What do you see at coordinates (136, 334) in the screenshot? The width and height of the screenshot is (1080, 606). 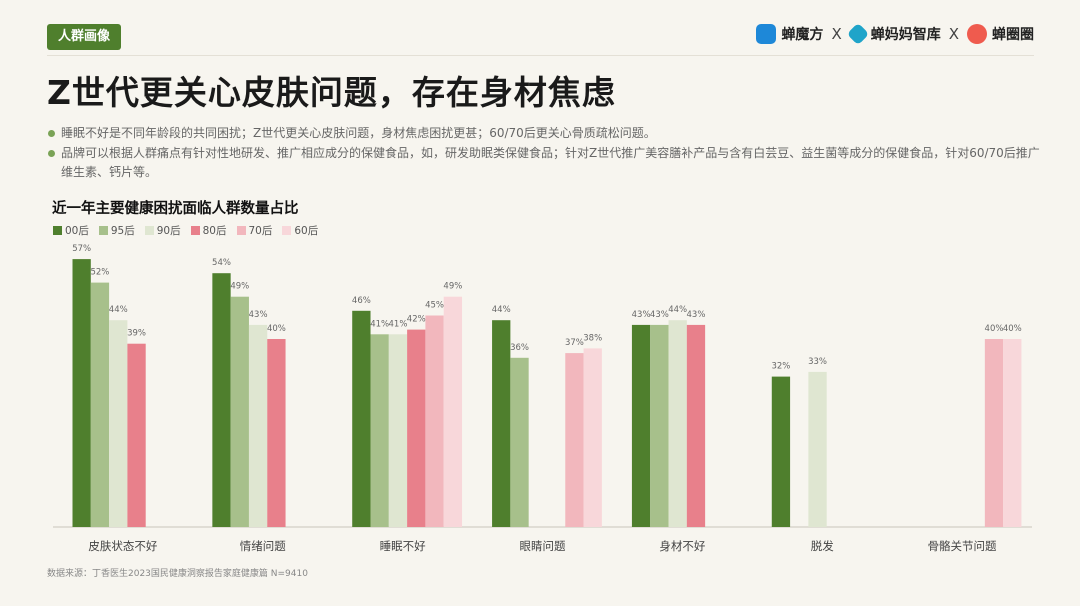 I see `data-label: 39%` at bounding box center [136, 334].